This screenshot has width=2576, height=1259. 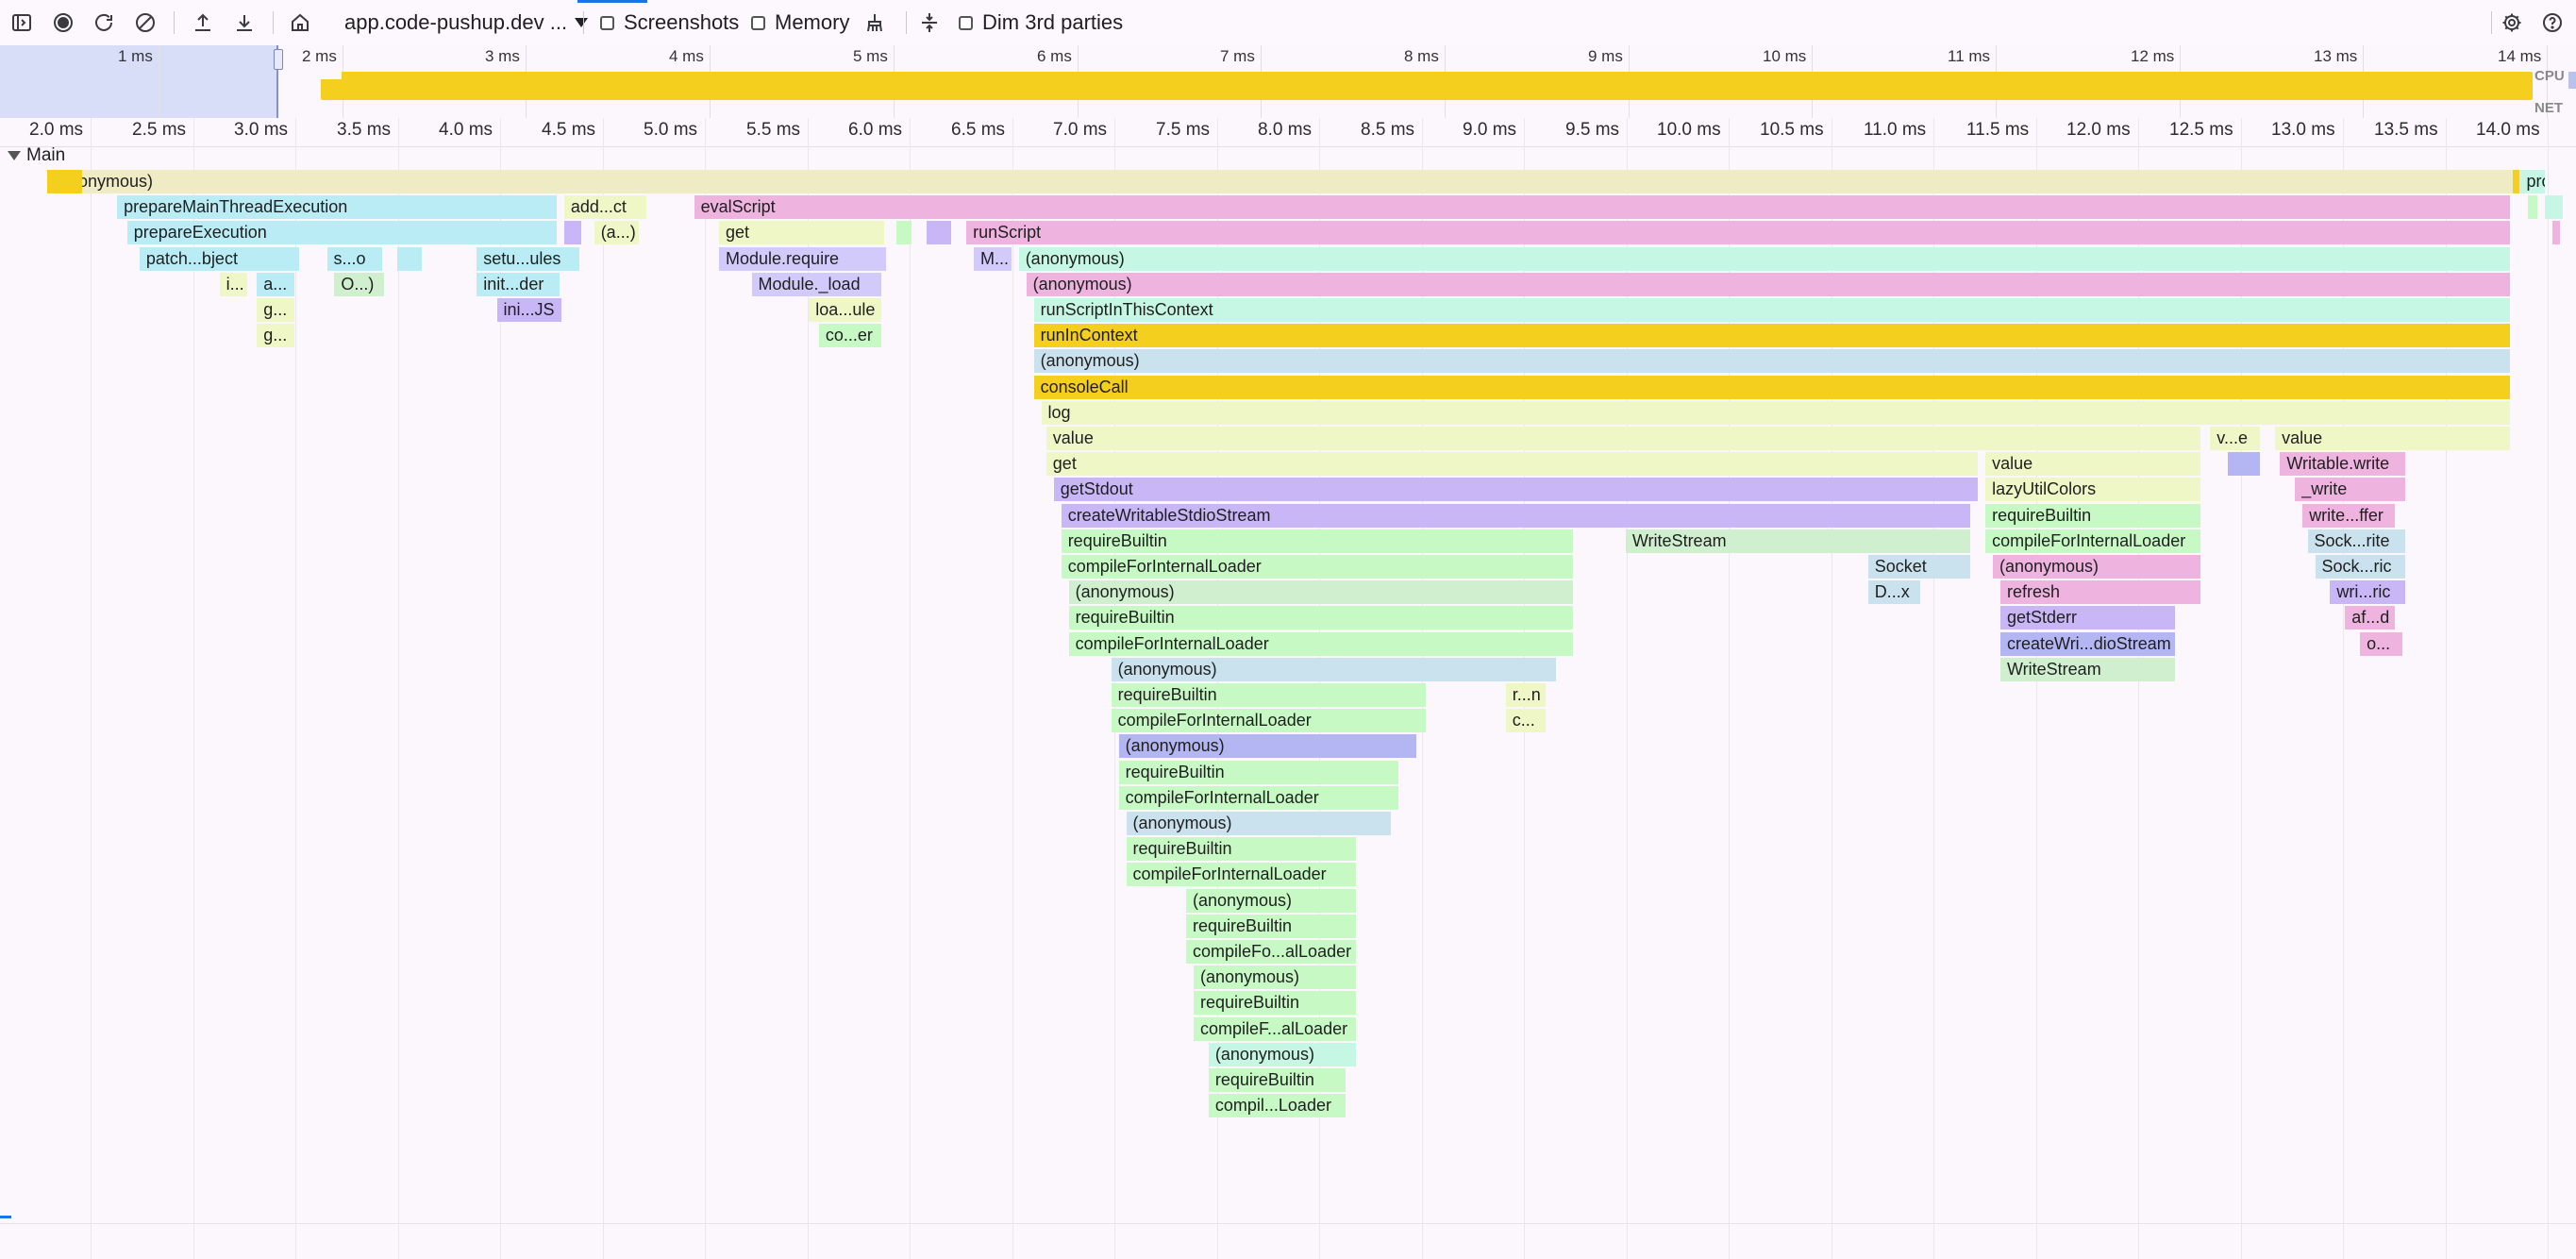 I want to click on reload-record-button, so click(x=104, y=22).